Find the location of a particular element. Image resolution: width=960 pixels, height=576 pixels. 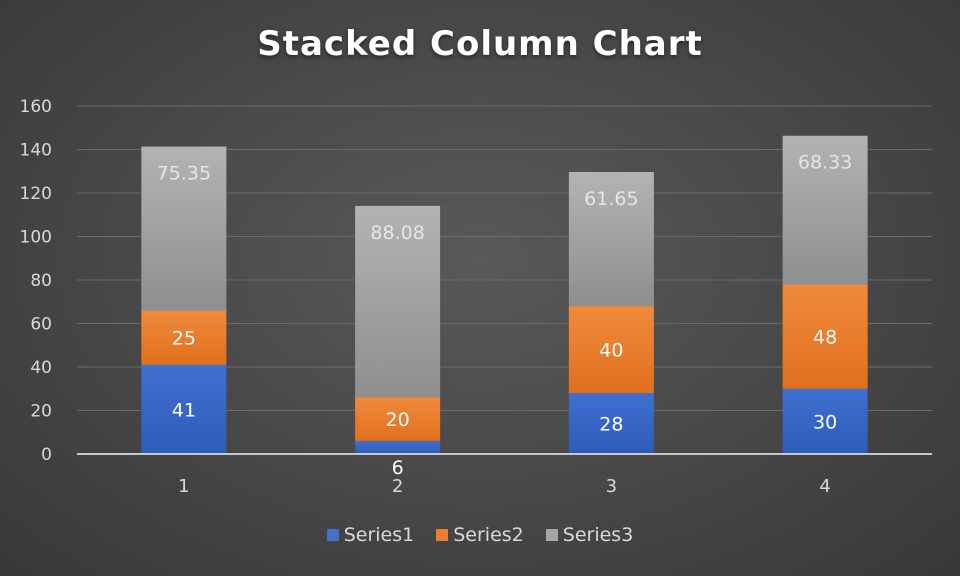

data-label-series3: 75.35 is located at coordinates (184, 174).